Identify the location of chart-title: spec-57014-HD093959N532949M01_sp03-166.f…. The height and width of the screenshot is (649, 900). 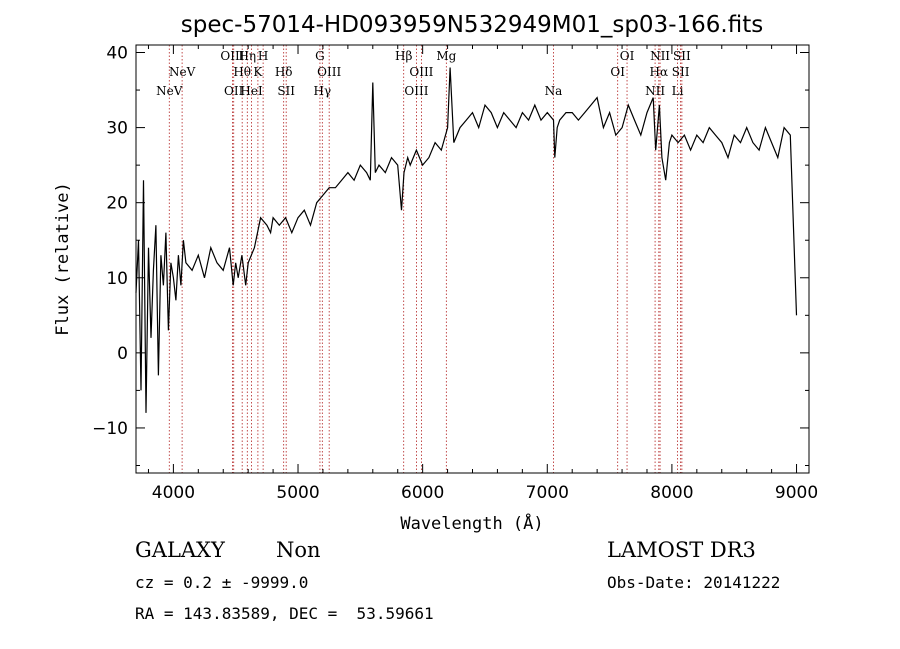
(472, 25).